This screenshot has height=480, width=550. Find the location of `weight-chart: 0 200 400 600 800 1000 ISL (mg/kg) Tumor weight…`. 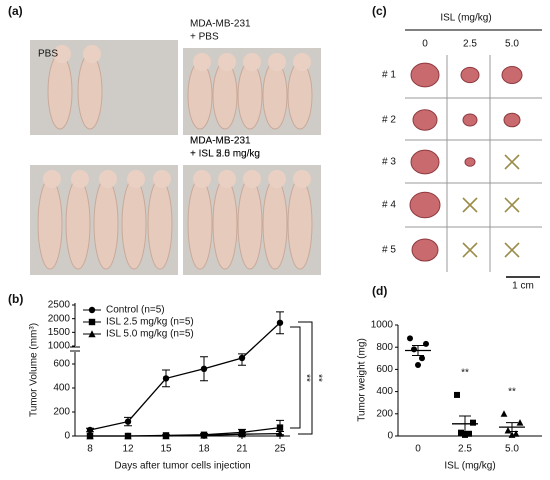

weight-chart: 0 200 400 600 800 1000 ISL (mg/kg) Tumor weight… is located at coordinates (449, 396).